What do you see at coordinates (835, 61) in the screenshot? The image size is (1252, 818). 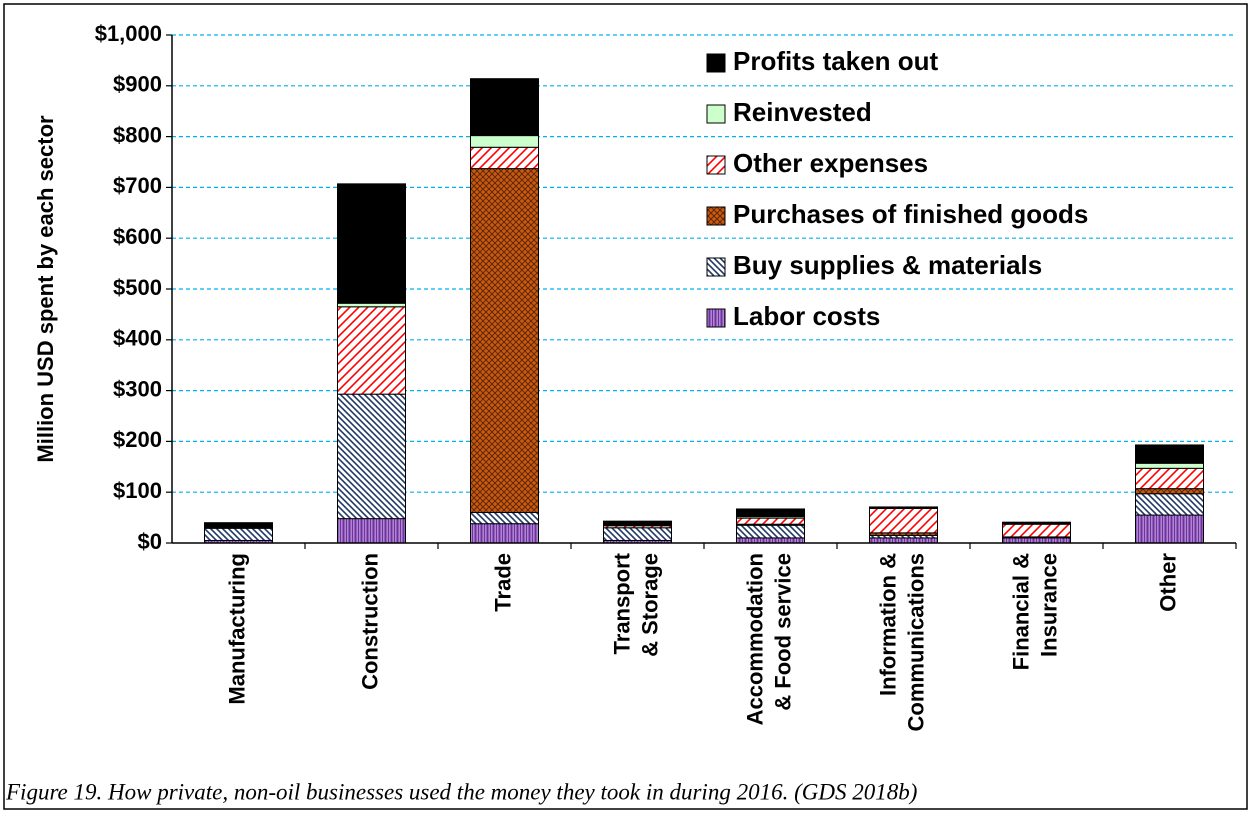 I see `legend-label: Profits taken out` at bounding box center [835, 61].